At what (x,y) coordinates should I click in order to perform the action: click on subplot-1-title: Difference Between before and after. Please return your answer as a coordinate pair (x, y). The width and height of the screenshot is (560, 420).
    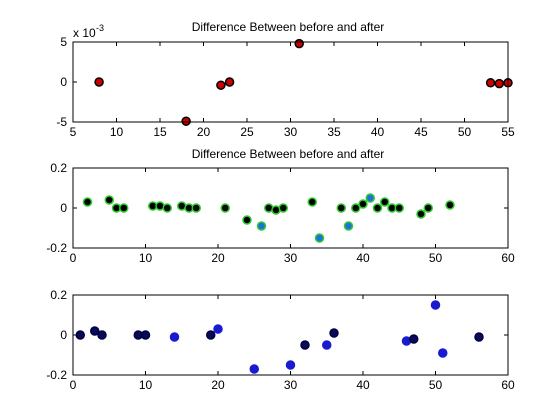
    Looking at the image, I should click on (288, 27).